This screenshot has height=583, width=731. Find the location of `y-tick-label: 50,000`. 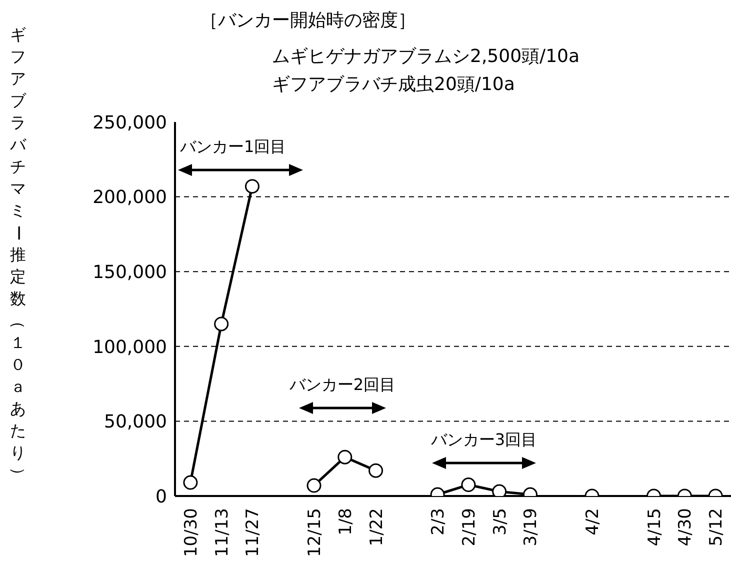

y-tick-label: 50,000 is located at coordinates (135, 422).